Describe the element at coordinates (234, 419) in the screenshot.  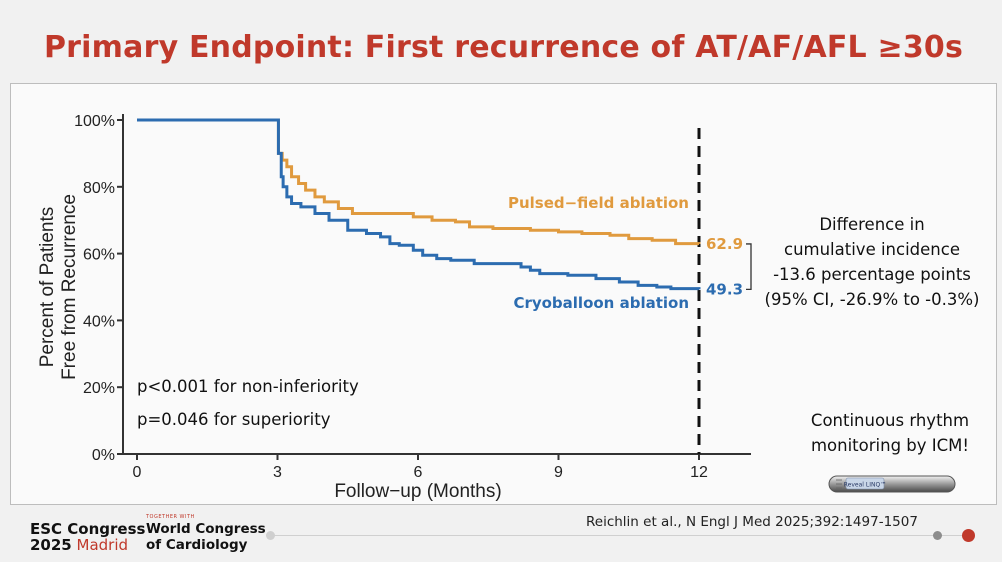
I see `p-value-superiority: p=0.046 for superiority` at that location.